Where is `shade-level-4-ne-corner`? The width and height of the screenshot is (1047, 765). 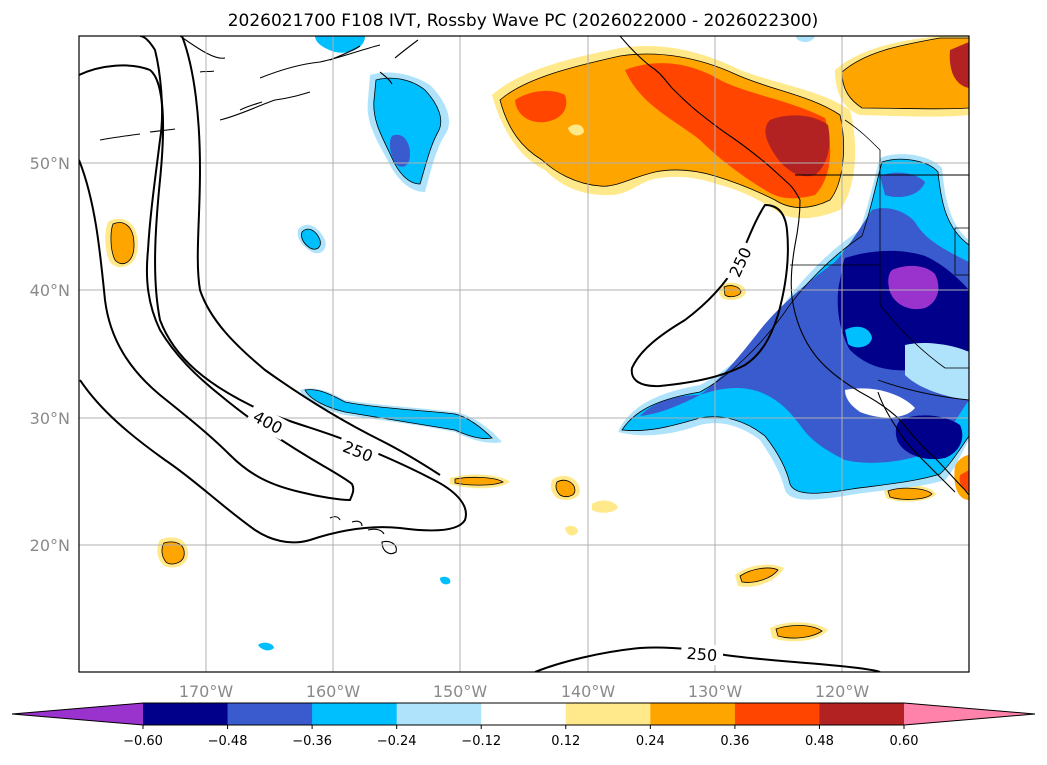 shade-level-4-ne-corner is located at coordinates (959, 65).